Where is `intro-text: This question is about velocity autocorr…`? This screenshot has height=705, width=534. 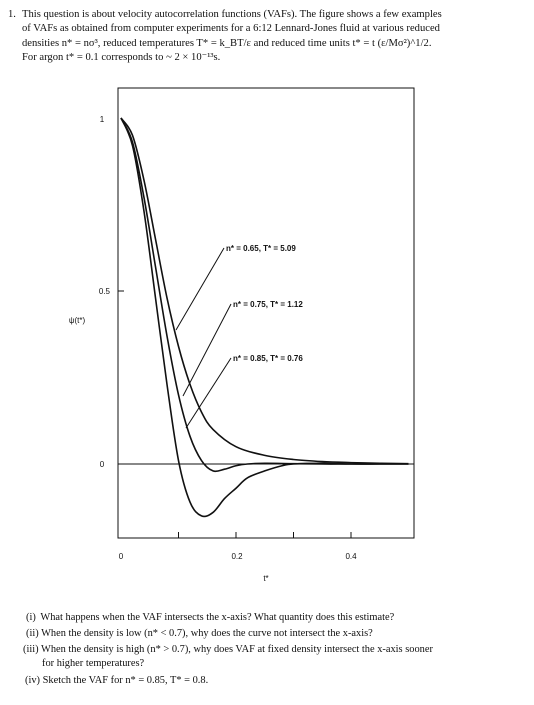
intro-text: This question is about velocity autocorr… is located at coordinates (273, 36).